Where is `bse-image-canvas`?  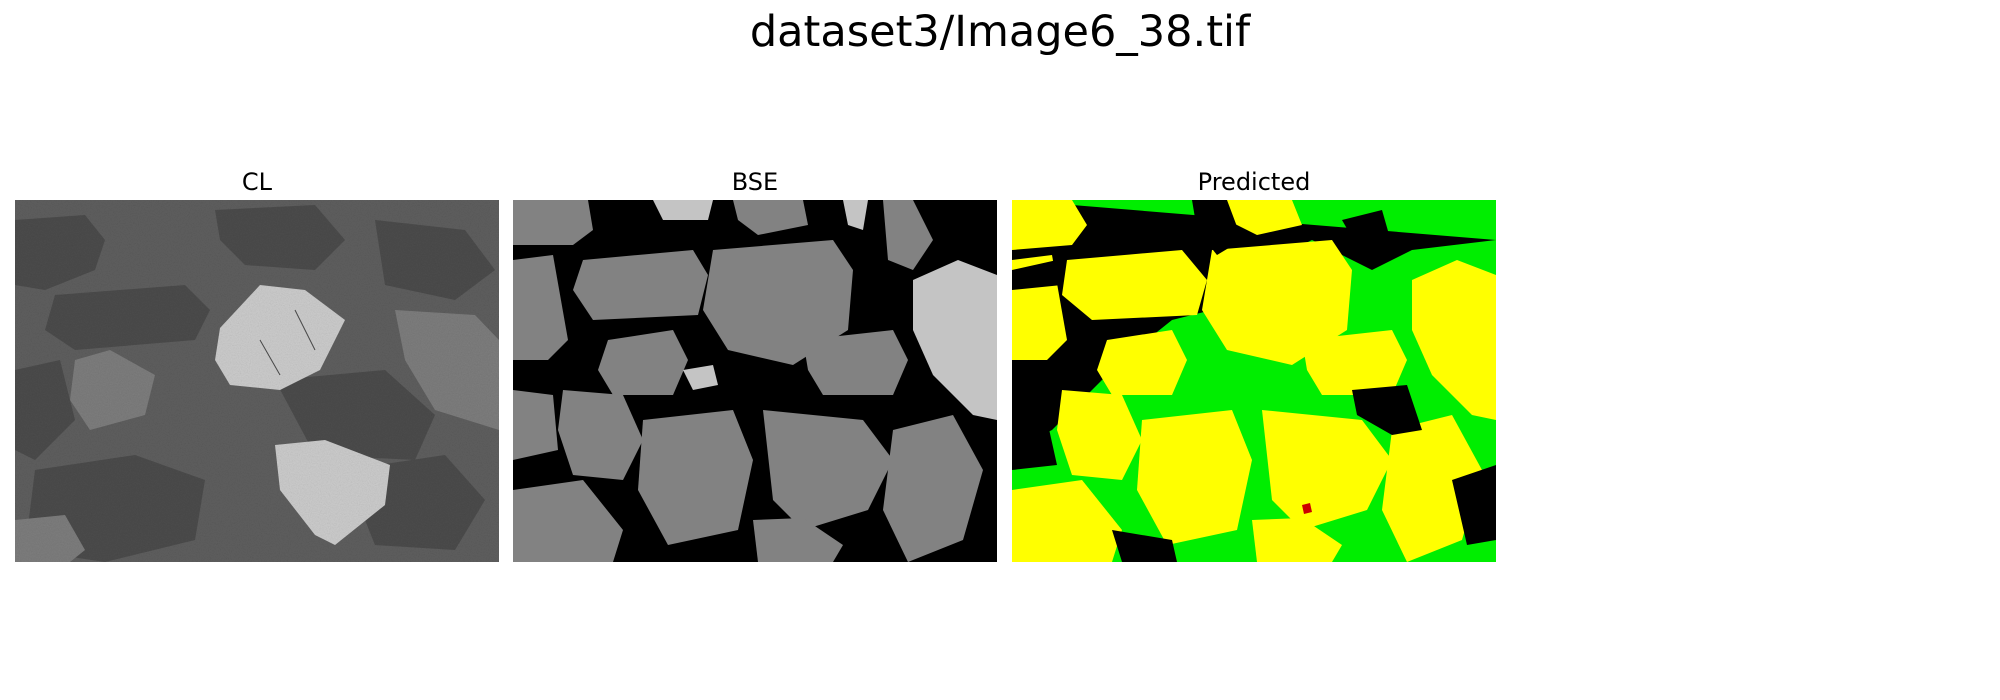 bse-image-canvas is located at coordinates (755, 381).